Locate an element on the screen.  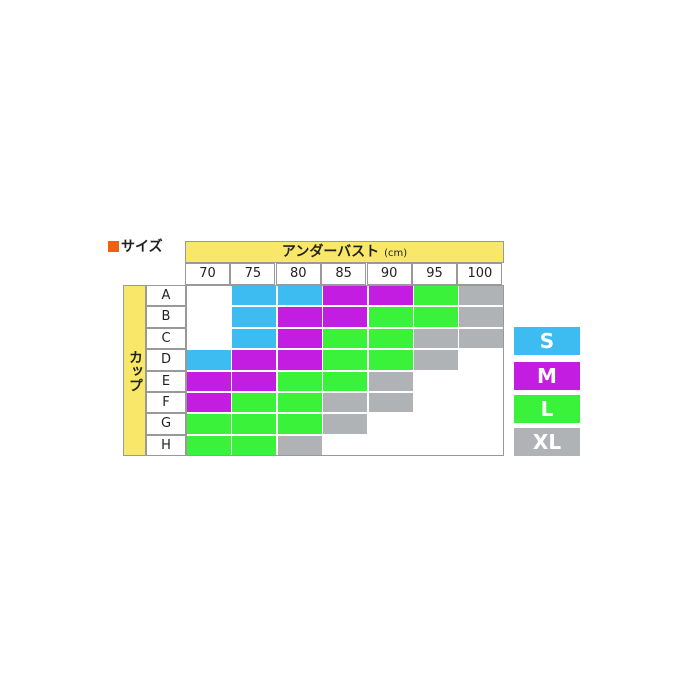
column-label: 80 is located at coordinates (298, 274).